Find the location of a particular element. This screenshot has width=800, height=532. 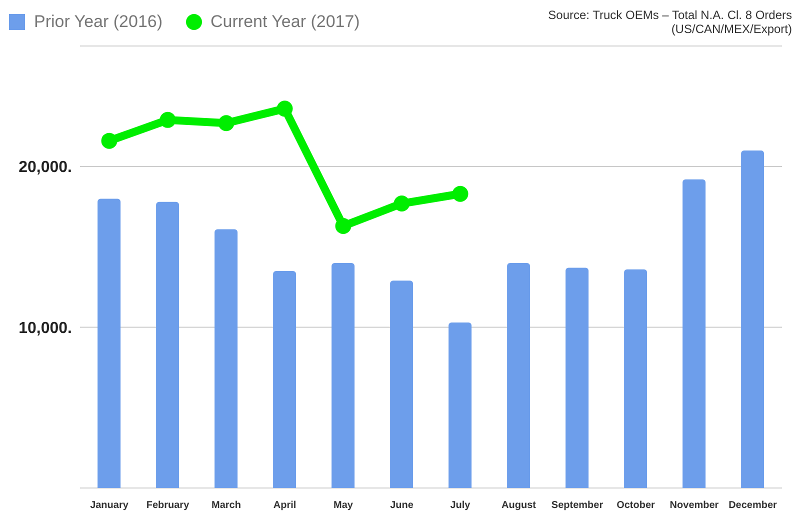

x-tick-label: April is located at coordinates (284, 505).